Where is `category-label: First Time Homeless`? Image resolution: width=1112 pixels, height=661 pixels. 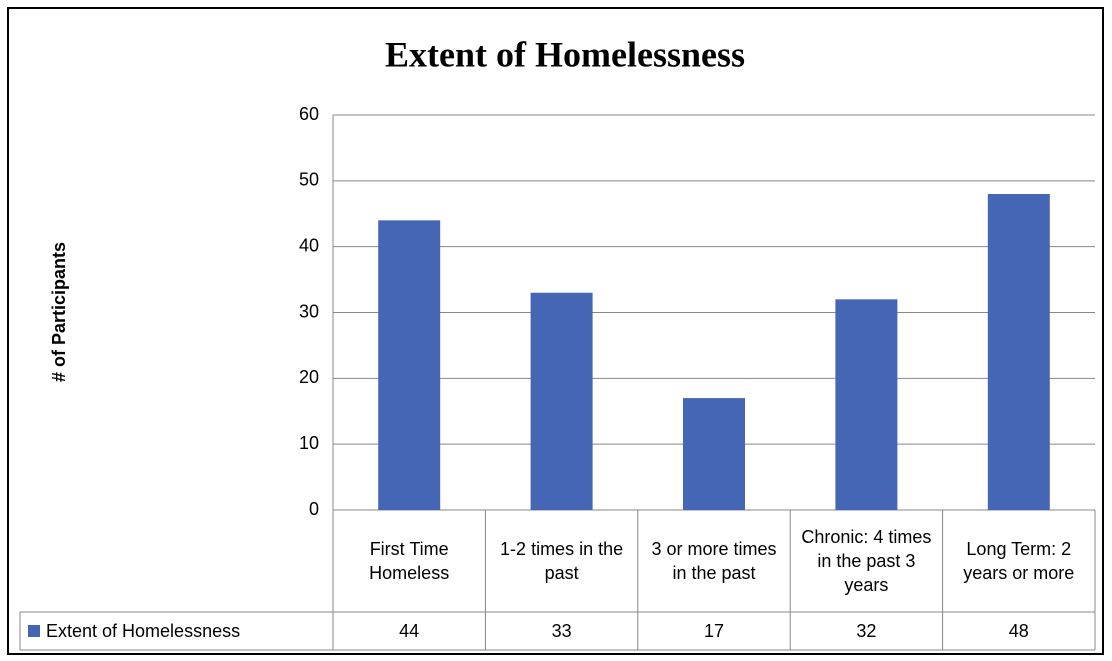 category-label: First Time Homeless is located at coordinates (409, 561).